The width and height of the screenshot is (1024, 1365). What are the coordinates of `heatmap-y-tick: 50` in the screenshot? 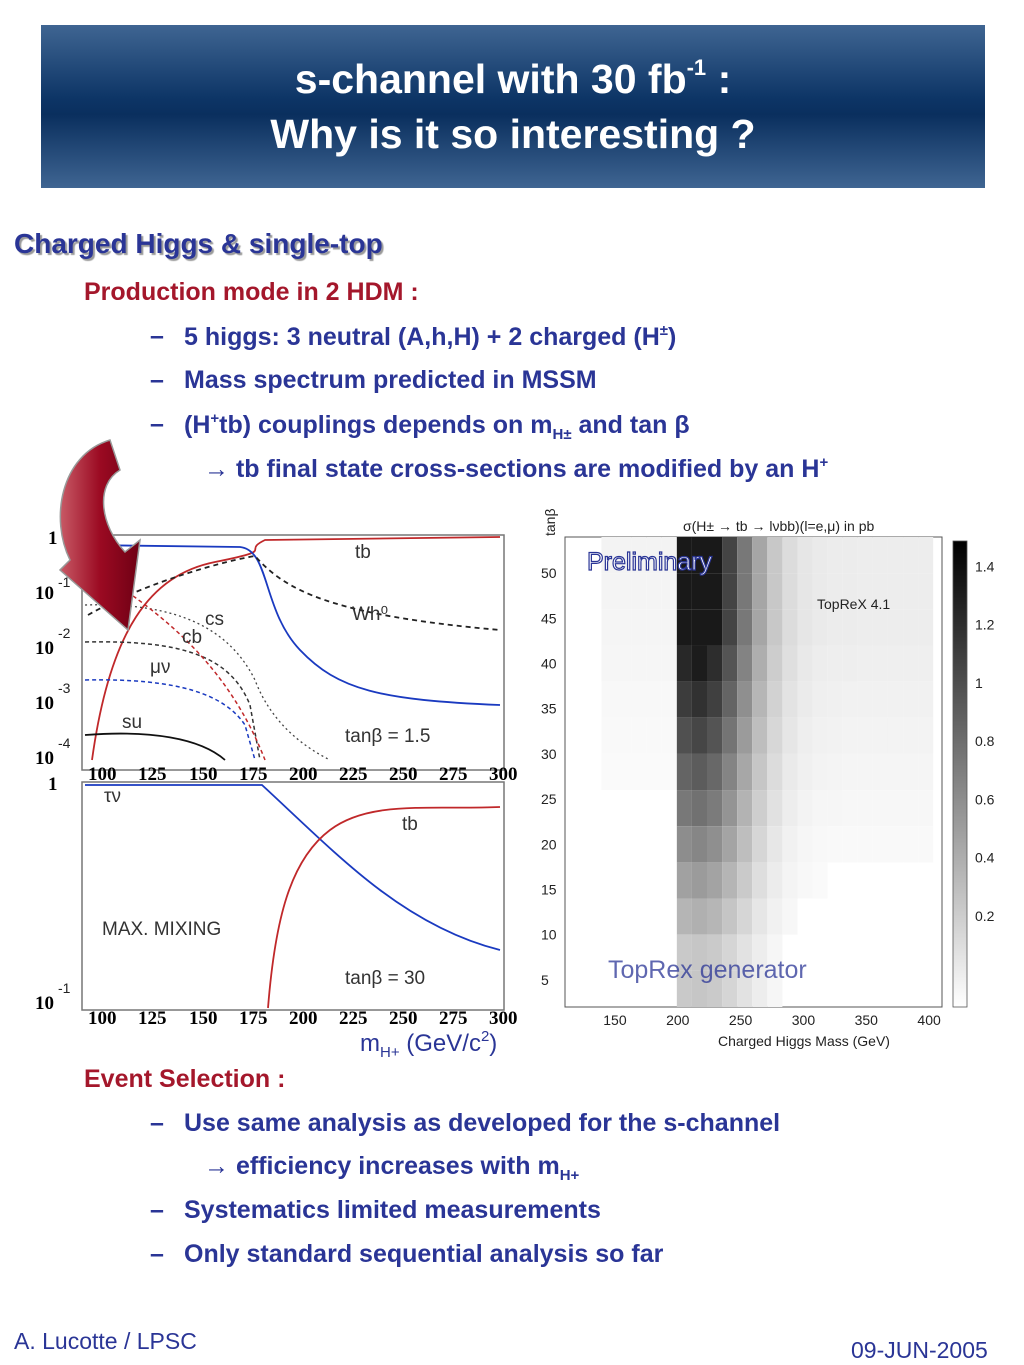 It's located at (549, 573).